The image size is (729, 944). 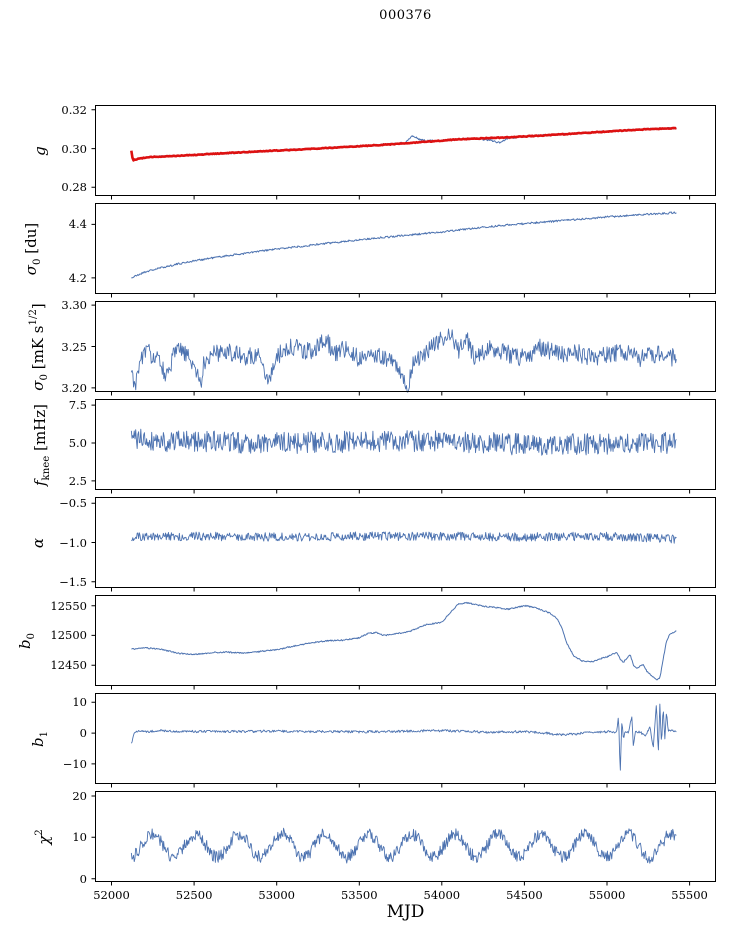 What do you see at coordinates (74, 109) in the screenshot?
I see `y-tick-label: 0.32` at bounding box center [74, 109].